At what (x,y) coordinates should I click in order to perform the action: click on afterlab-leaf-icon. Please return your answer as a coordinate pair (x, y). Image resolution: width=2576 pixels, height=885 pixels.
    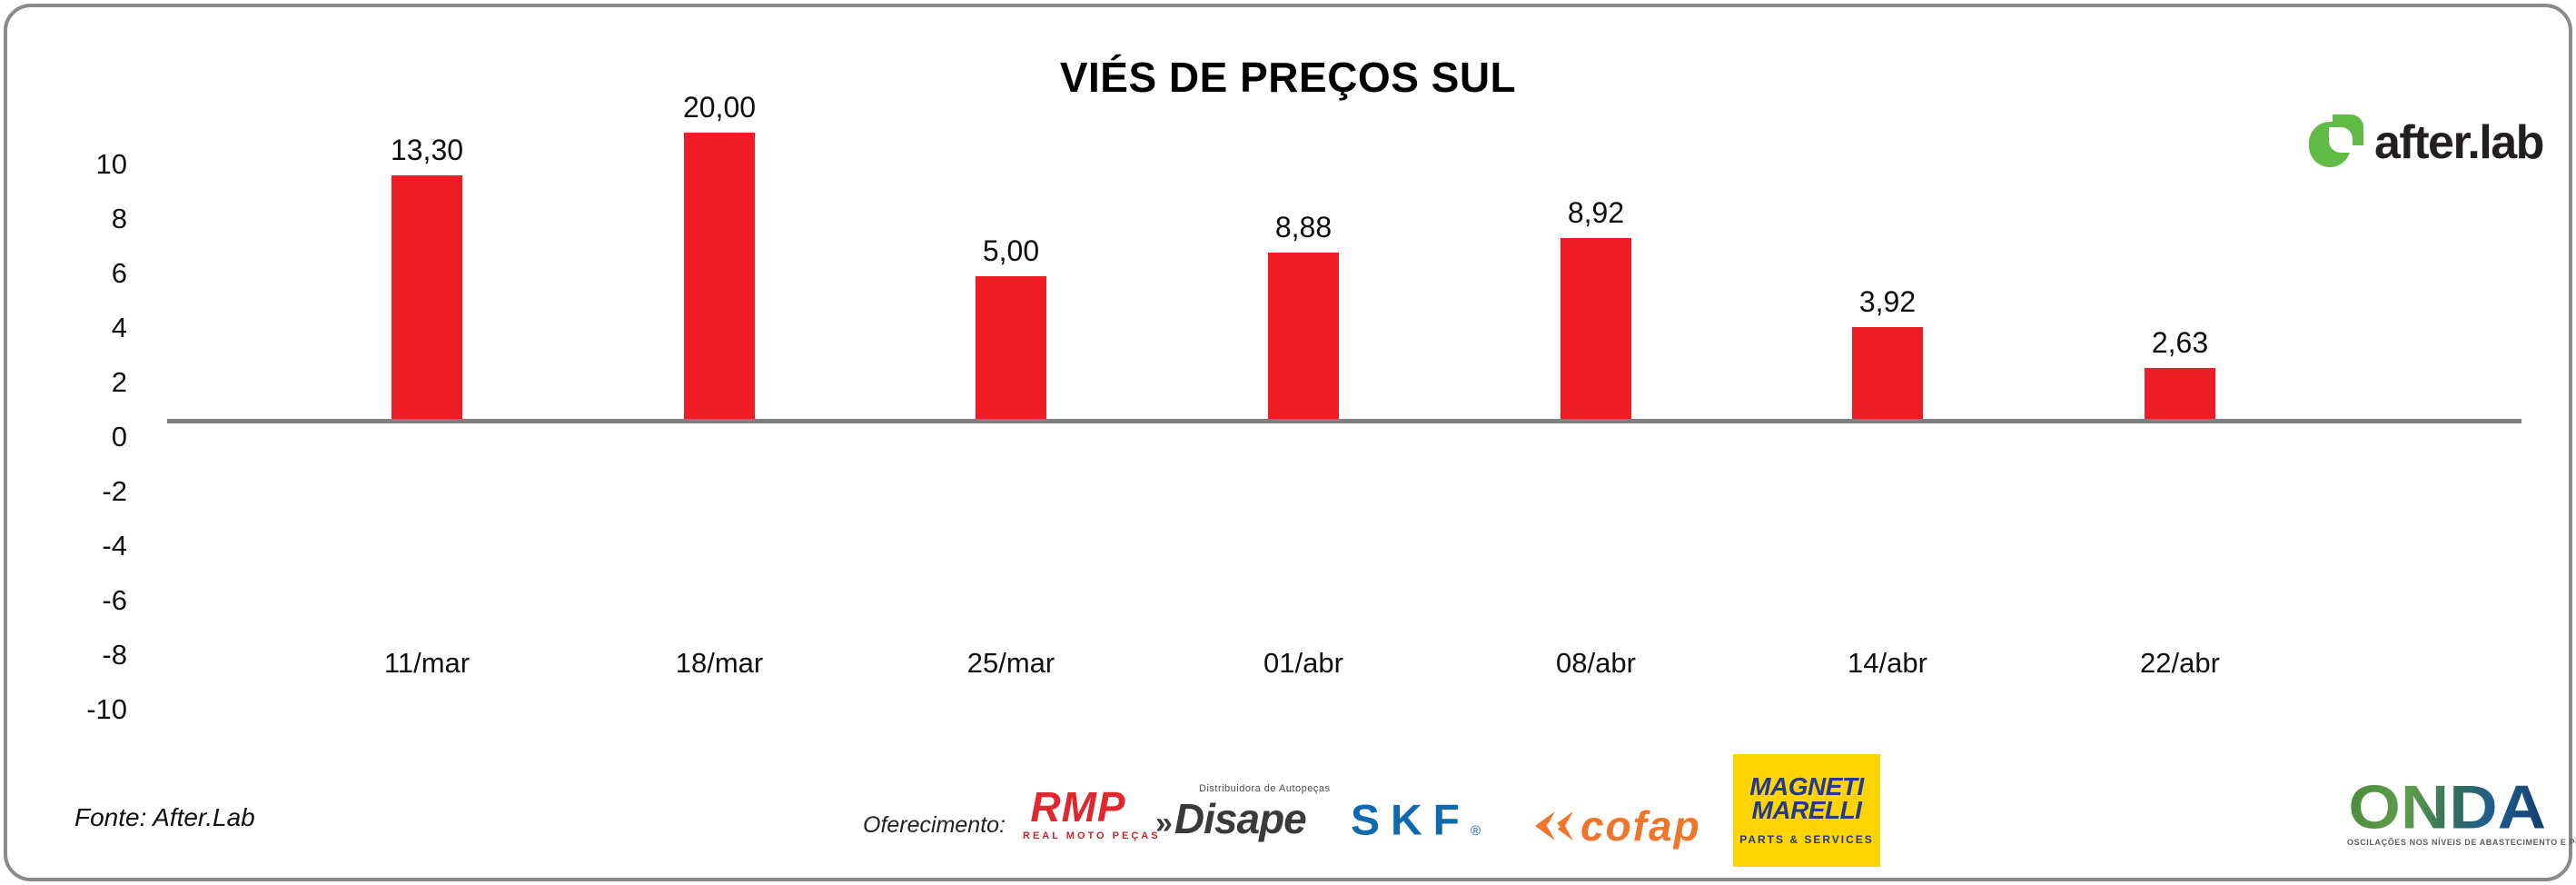
    Looking at the image, I should click on (2337, 142).